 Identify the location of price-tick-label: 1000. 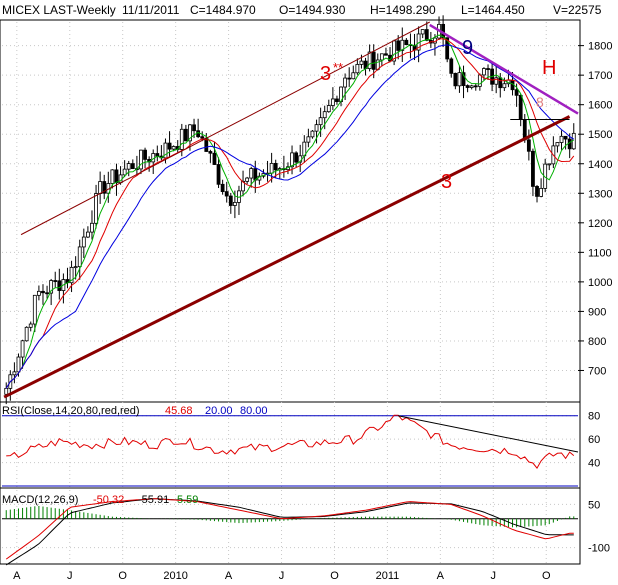
(600, 283).